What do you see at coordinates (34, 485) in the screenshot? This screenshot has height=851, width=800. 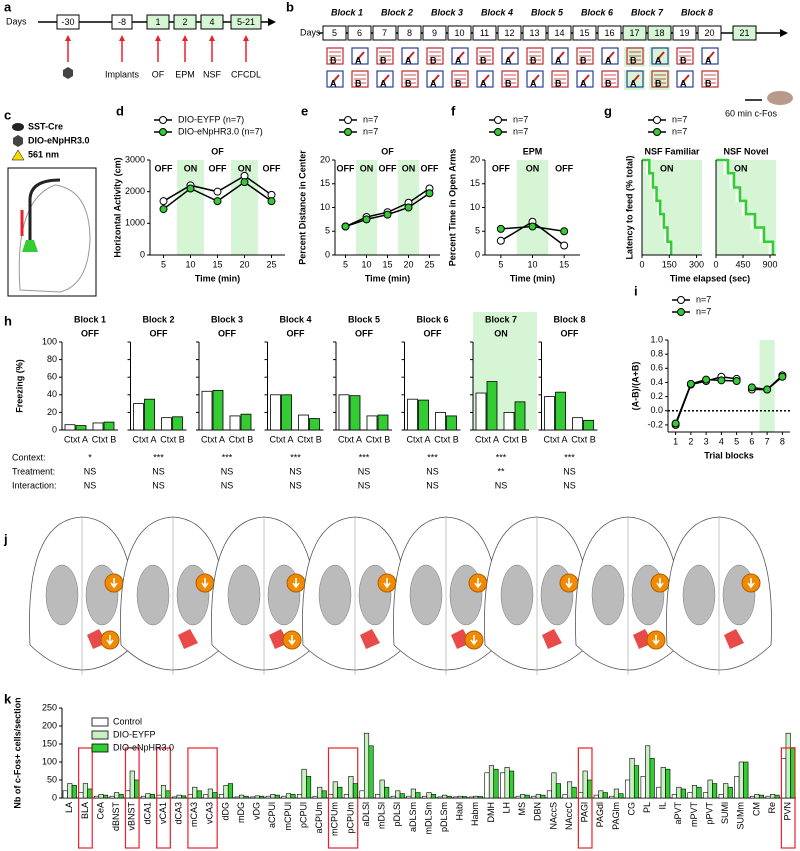 I see `stat-row-label: Interaction:` at bounding box center [34, 485].